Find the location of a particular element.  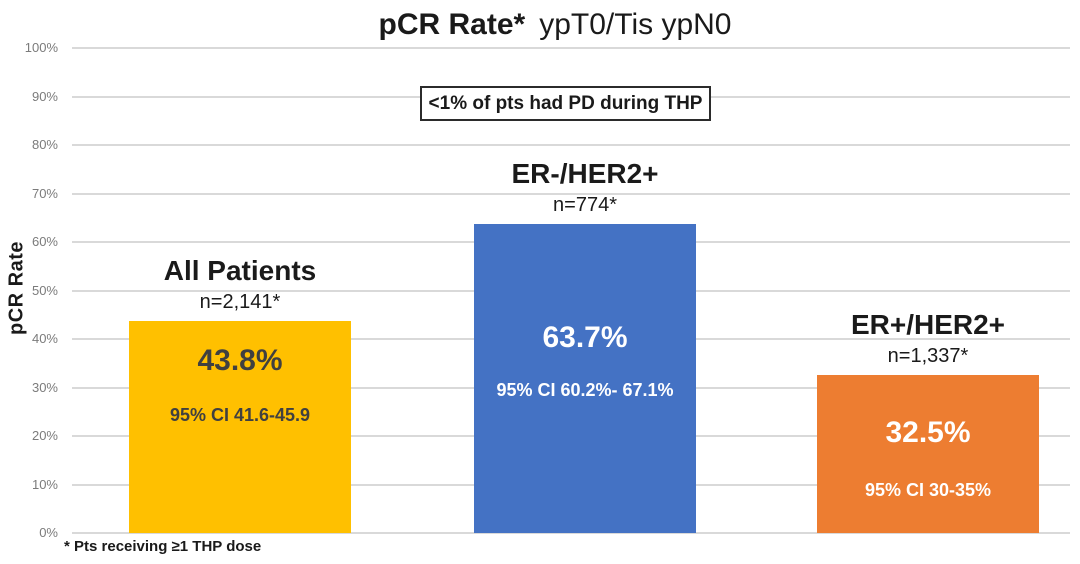

y-tick-label-0: 0% is located at coordinates (48, 532).